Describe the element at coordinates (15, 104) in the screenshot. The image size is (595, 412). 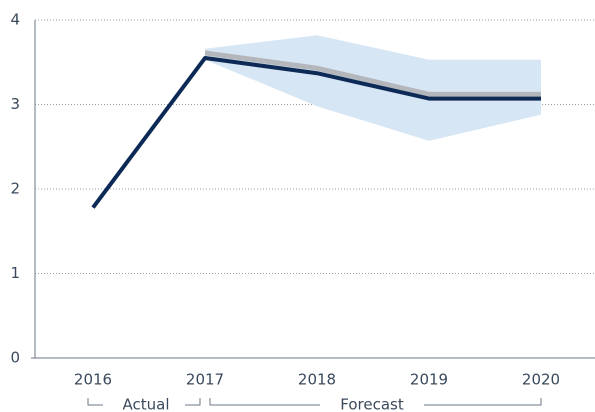
I see `y-tick-label: 3` at that location.